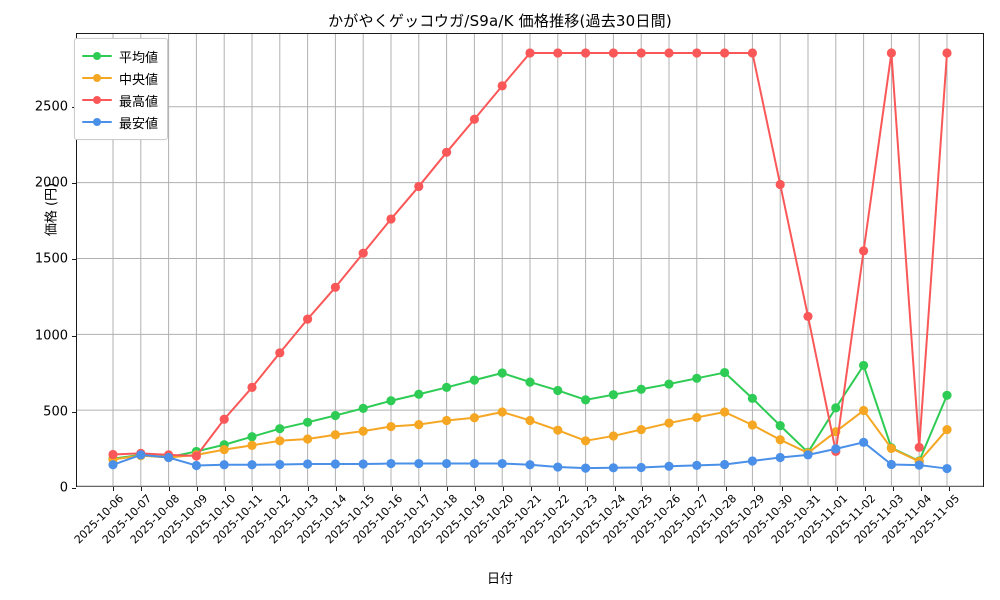 The image size is (1000, 600). I want to click on x-axis-tick-marks, so click(530, 490).